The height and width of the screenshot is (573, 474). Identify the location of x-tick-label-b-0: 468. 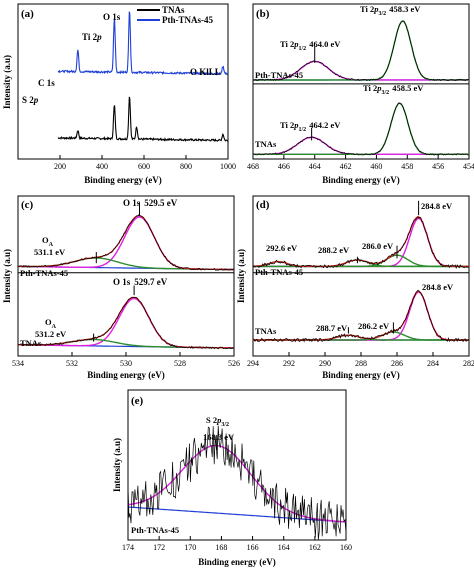
(253, 166).